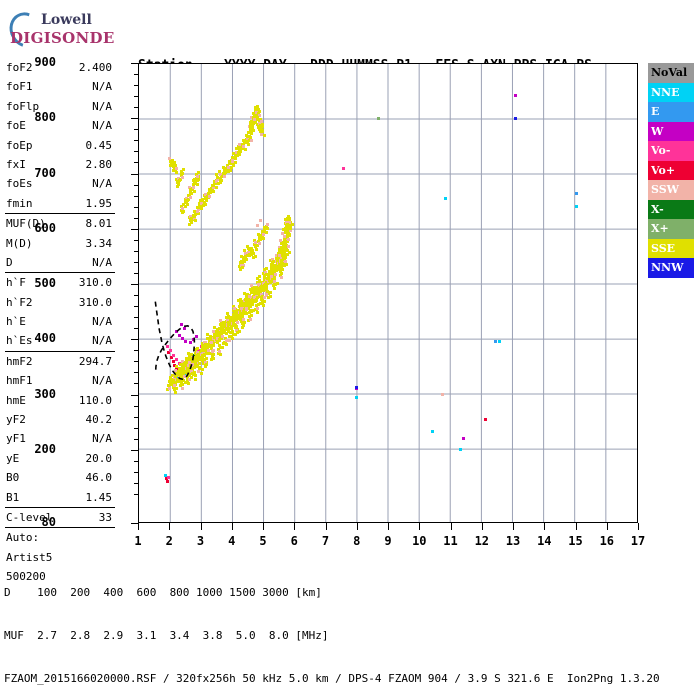  Describe the element at coordinates (60, 125) in the screenshot. I see `param-row-foe: foE N/A` at that location.